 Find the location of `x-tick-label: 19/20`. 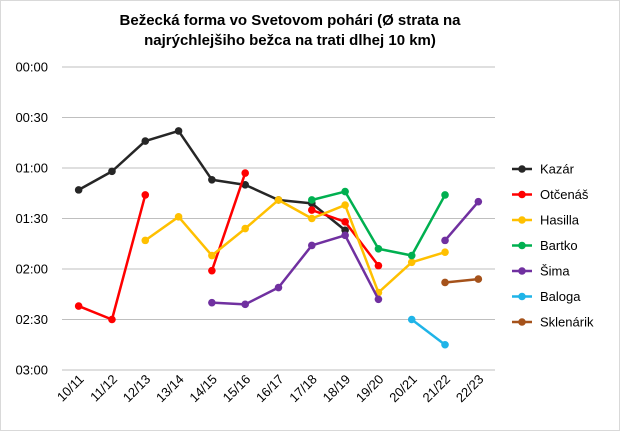

x-tick-label: 19/20 is located at coordinates (370, 389).